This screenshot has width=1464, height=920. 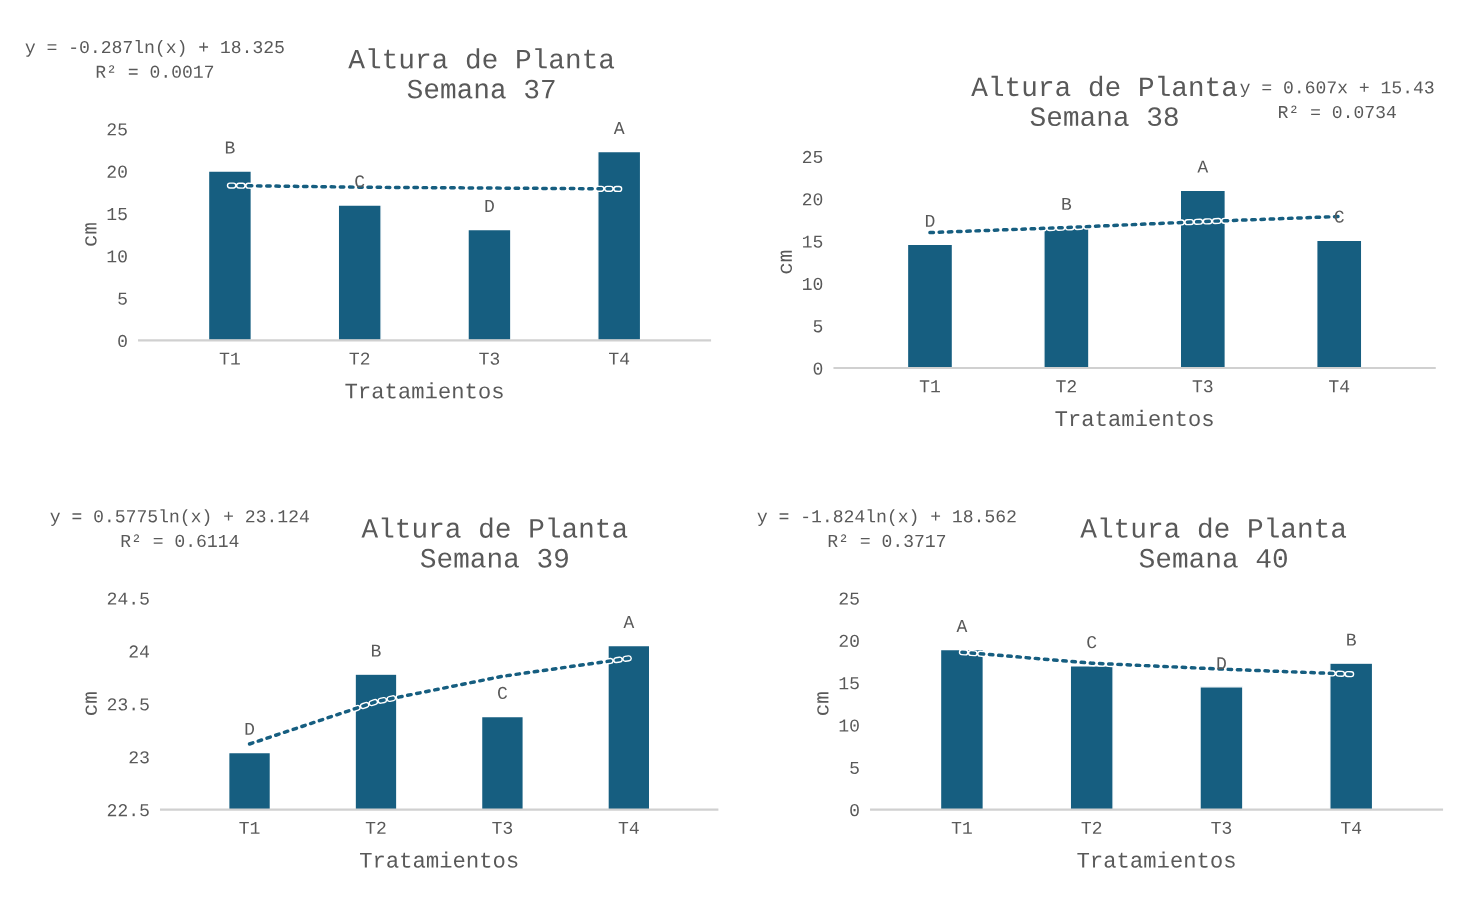 What do you see at coordinates (179, 528) in the screenshot?
I see `text: y = 0.5775ln(x) + 23.124 R² = 0.6114` at bounding box center [179, 528].